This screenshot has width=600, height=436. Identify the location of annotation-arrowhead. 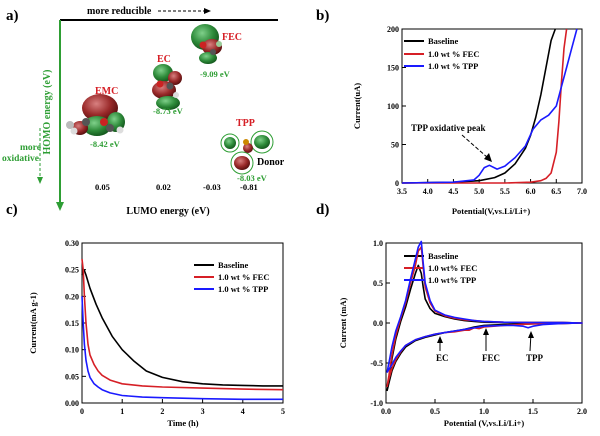
(488, 157).